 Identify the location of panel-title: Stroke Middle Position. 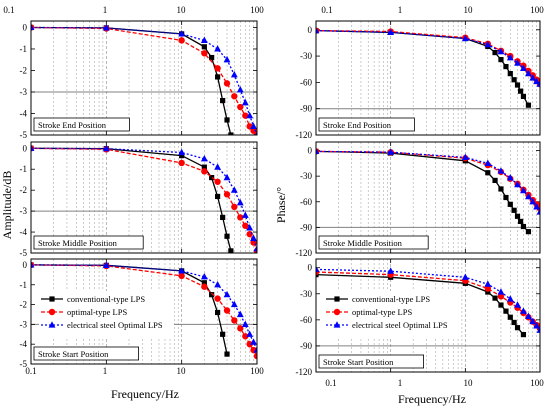
(78, 243).